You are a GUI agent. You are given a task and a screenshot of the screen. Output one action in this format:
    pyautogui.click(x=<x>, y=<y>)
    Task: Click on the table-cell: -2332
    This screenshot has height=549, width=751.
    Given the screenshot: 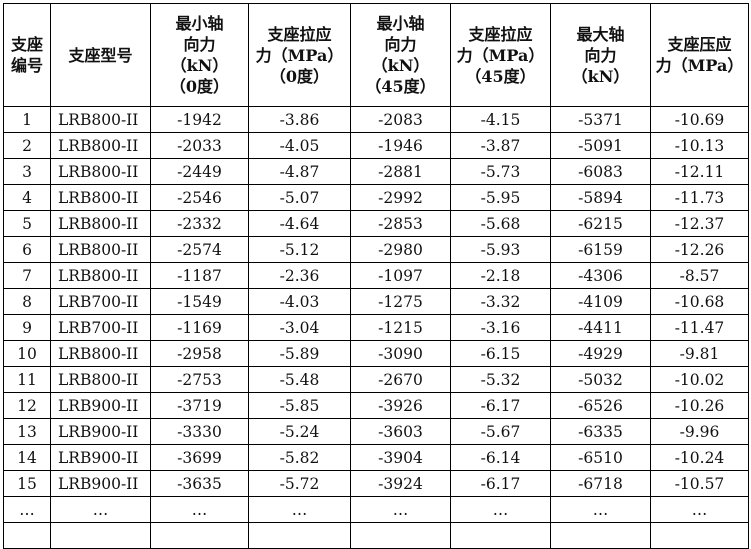 What is the action you would take?
    pyautogui.click(x=199, y=223)
    